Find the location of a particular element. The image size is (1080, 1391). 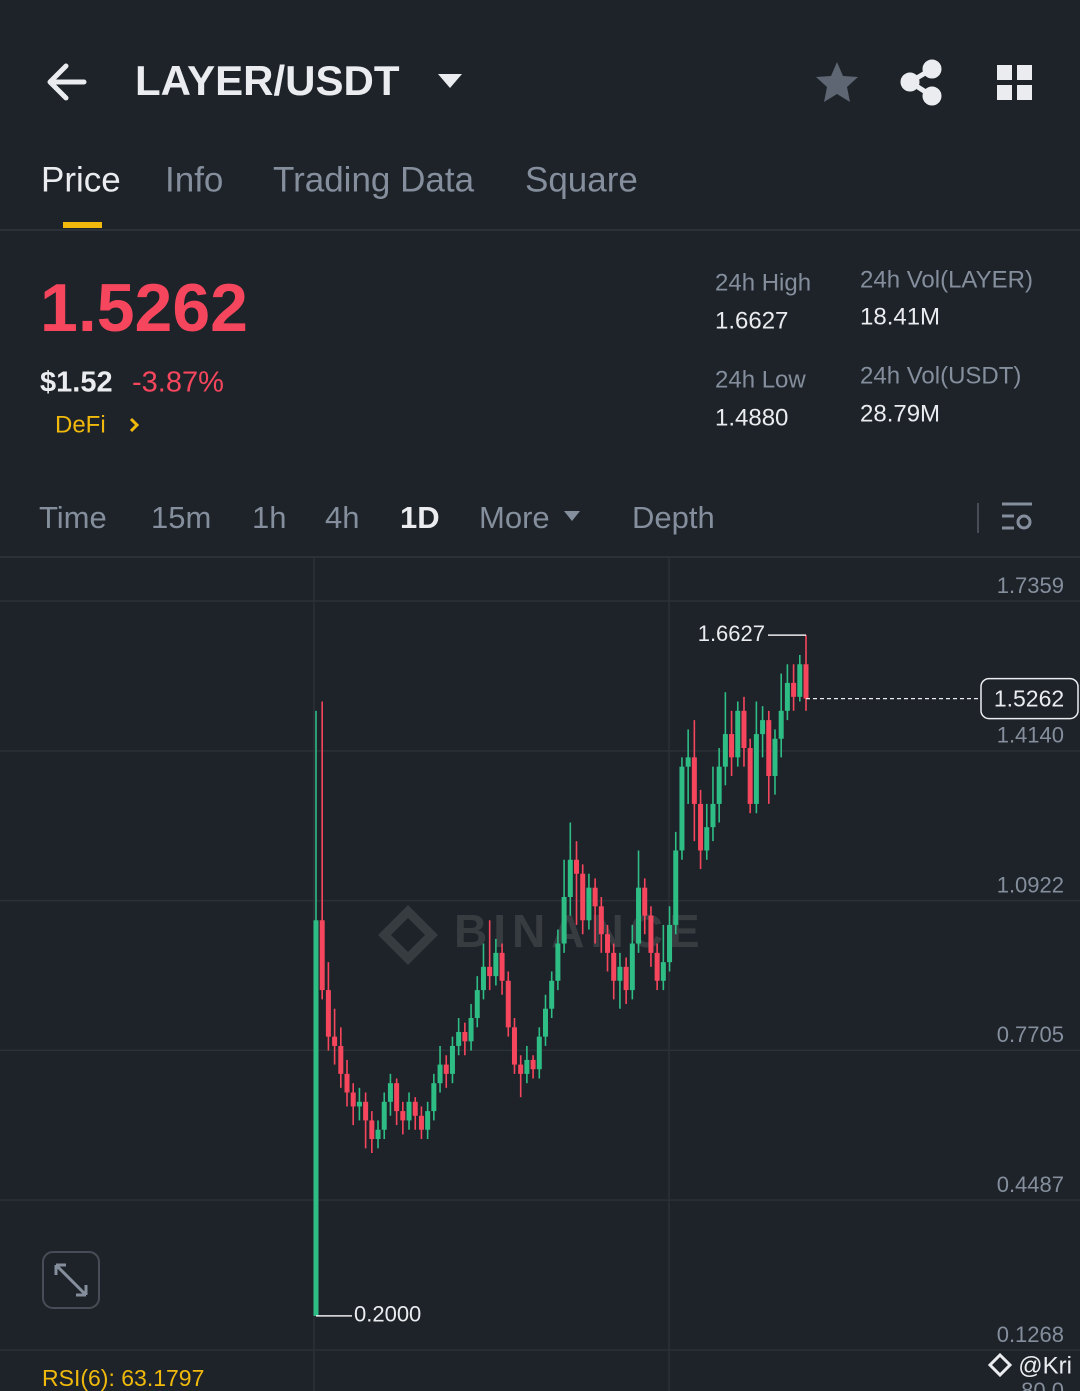

share-icon is located at coordinates (921, 82).